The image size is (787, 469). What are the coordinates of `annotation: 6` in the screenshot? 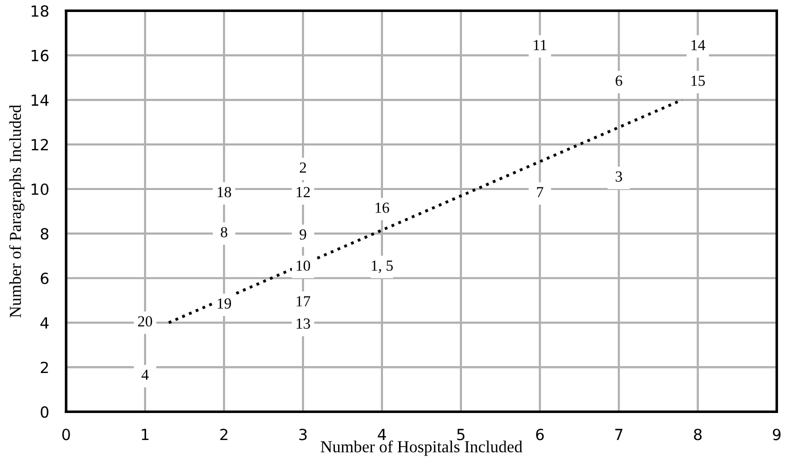 It's located at (619, 81).